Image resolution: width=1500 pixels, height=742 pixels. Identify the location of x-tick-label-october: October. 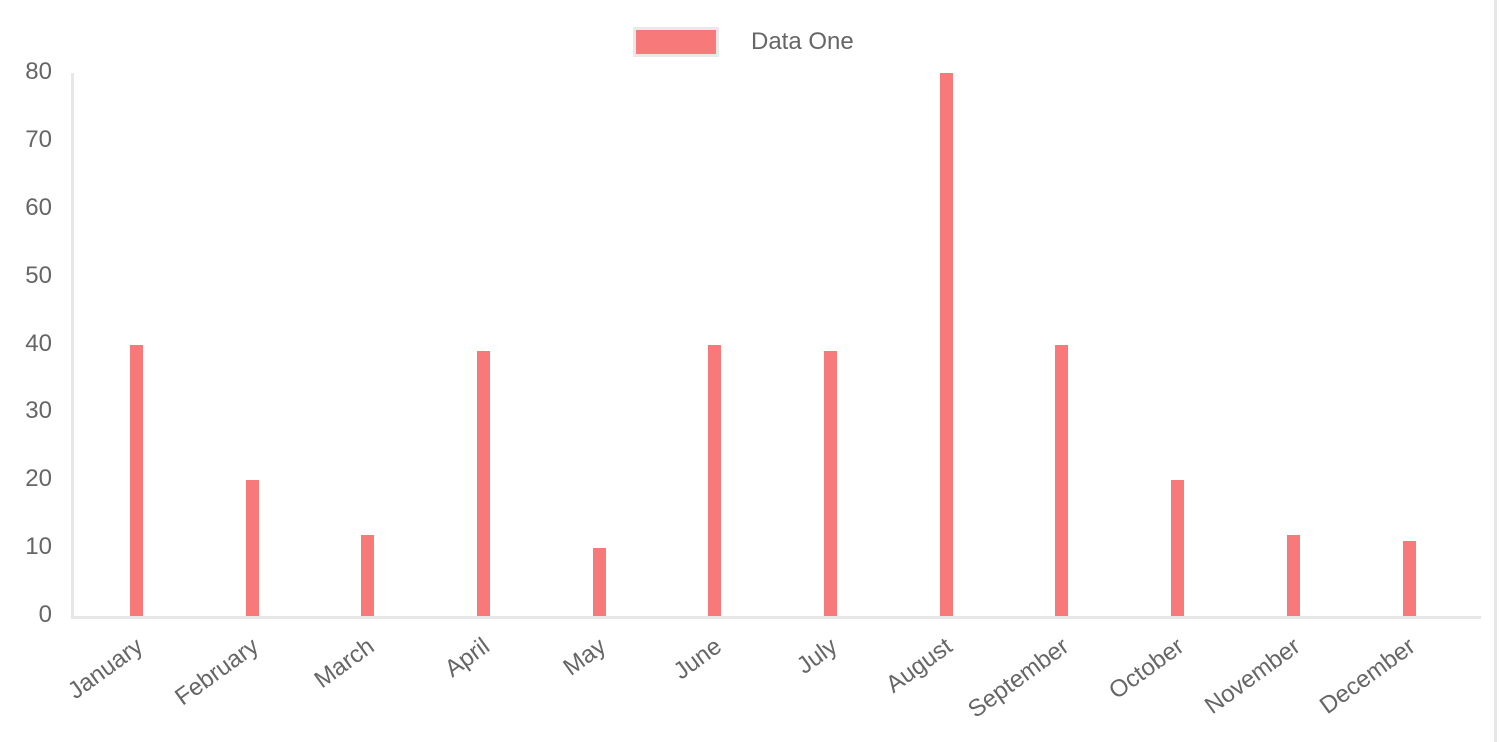
(1147, 668).